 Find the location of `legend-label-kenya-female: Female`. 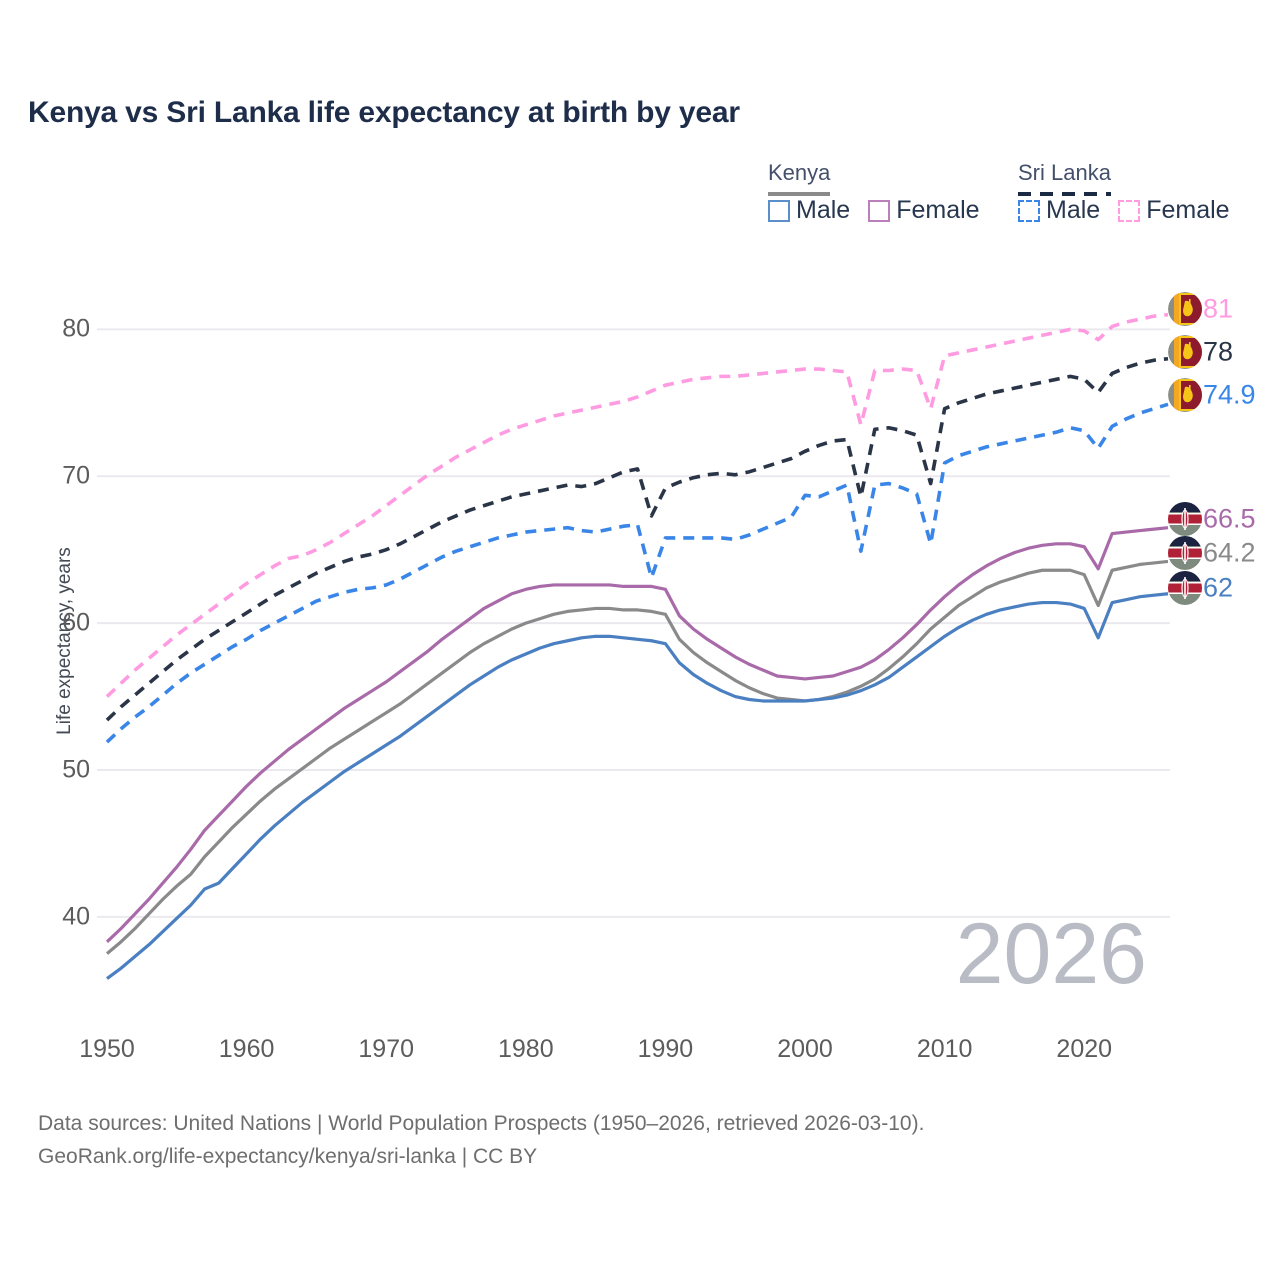

legend-label-kenya-female: Female is located at coordinates (938, 210).